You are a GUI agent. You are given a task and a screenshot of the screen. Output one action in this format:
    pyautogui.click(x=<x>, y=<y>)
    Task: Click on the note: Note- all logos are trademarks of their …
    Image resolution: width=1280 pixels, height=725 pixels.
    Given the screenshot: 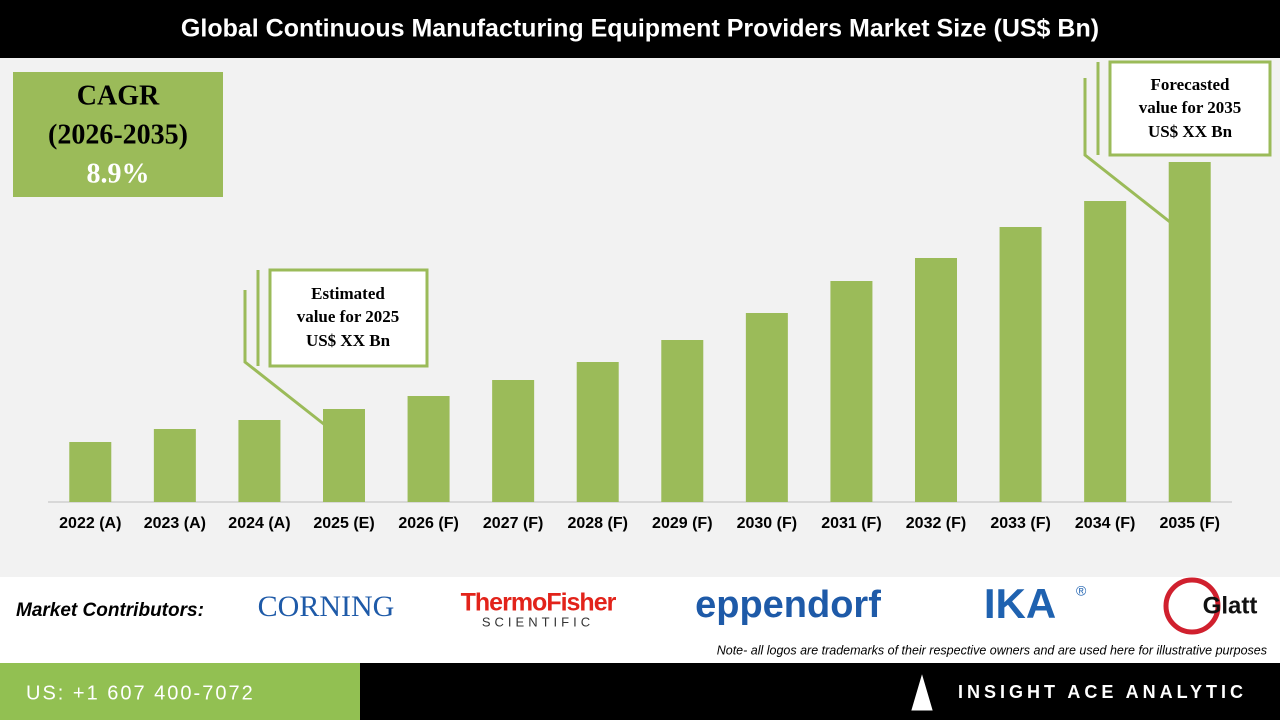 What is the action you would take?
    pyautogui.click(x=992, y=650)
    